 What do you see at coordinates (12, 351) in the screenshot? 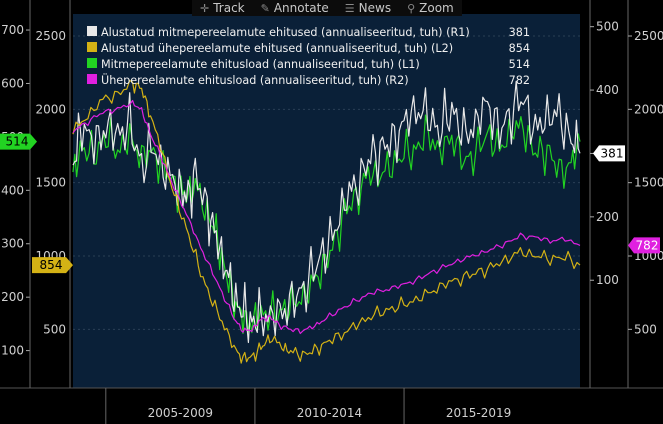
I see `y-left-outer-tick-label: 100` at bounding box center [12, 351].